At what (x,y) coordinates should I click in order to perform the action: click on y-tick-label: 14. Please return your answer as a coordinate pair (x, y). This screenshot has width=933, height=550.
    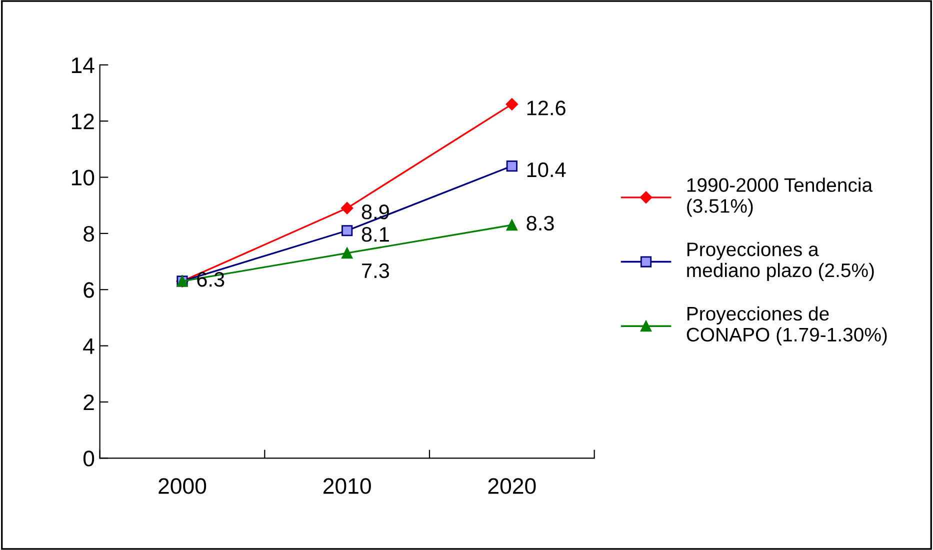
    Looking at the image, I should click on (83, 65).